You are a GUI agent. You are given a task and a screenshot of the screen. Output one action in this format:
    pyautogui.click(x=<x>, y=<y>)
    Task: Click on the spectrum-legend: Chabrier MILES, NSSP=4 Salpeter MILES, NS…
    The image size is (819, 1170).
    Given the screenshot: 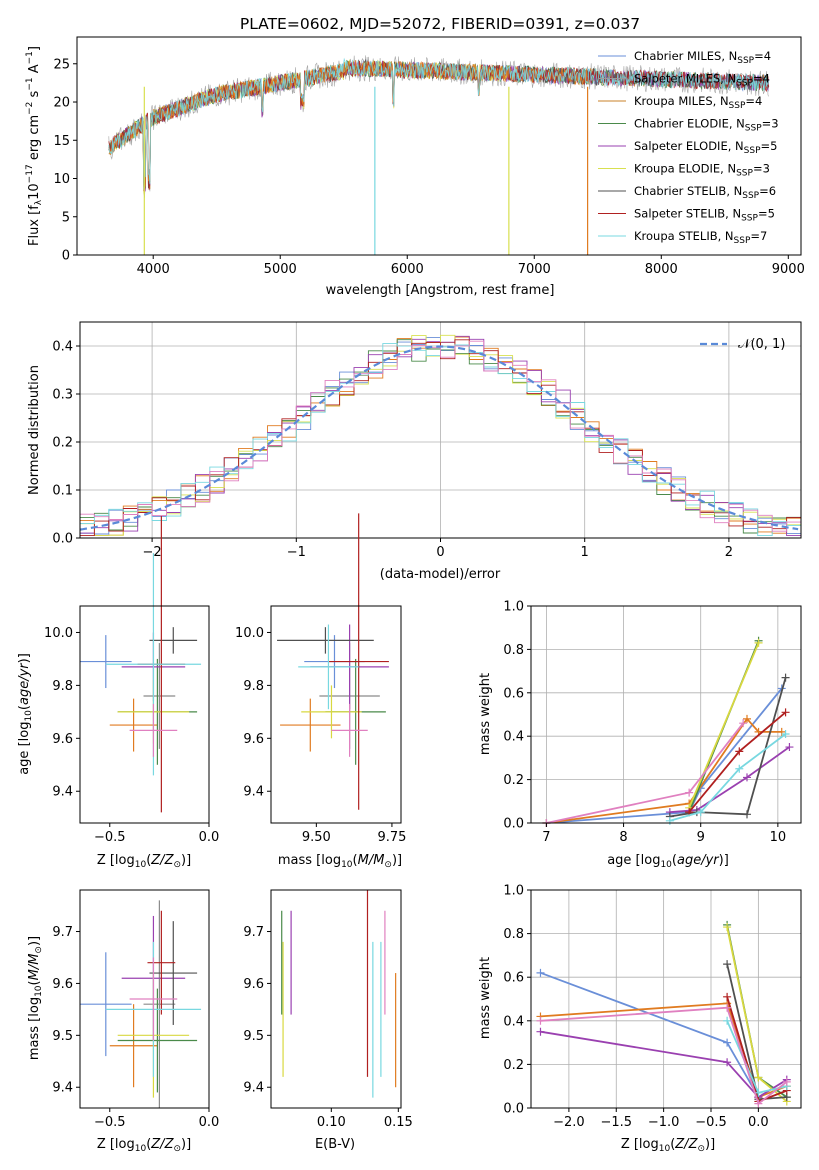 What is the action you would take?
    pyautogui.click(x=688, y=147)
    